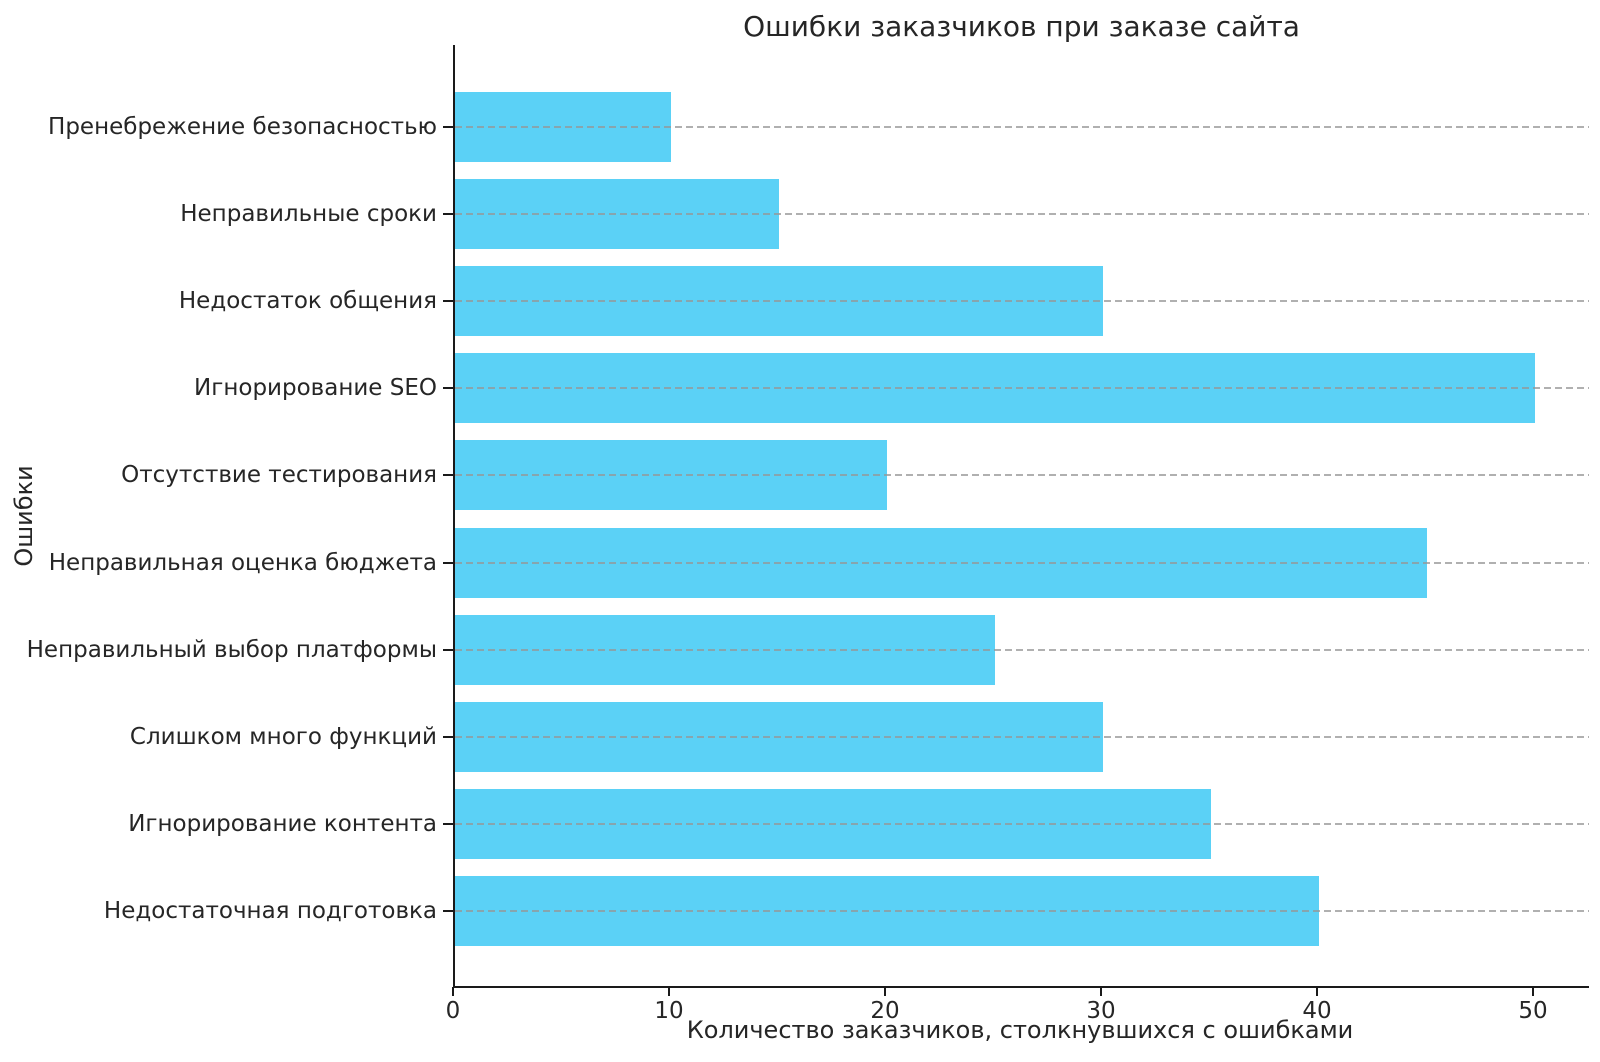 This screenshot has width=1600, height=1062. What do you see at coordinates (283, 736) in the screenshot?
I see `category-label: Слишком много функций` at bounding box center [283, 736].